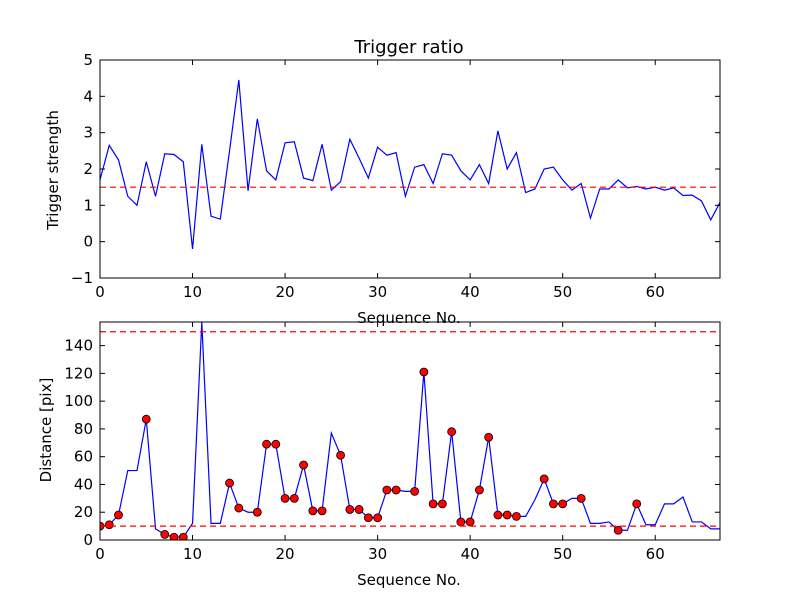  Describe the element at coordinates (408, 47) in the screenshot. I see `chart-title: Trigger ratio` at that location.